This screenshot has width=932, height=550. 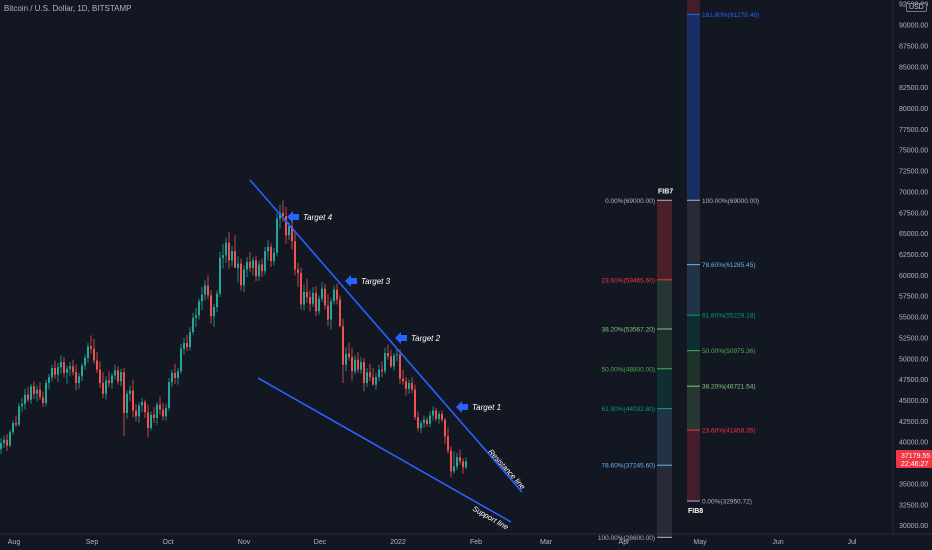 I want to click on last-price-label: 37179.55, so click(x=915, y=456).